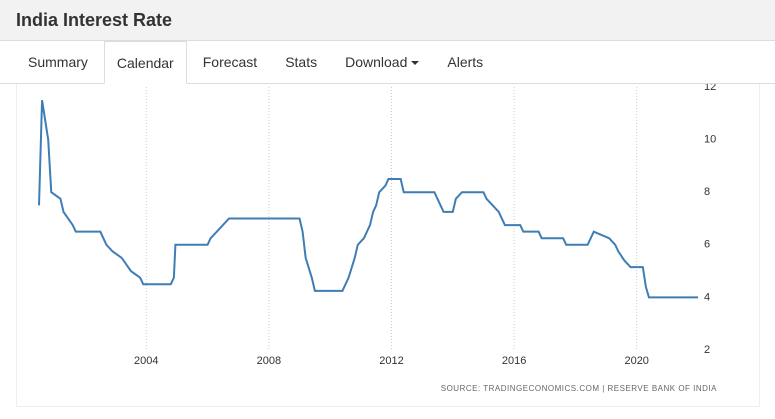 The image size is (775, 419). Describe the element at coordinates (94, 20) in the screenshot. I see `page-title: India Interest Rate` at that location.